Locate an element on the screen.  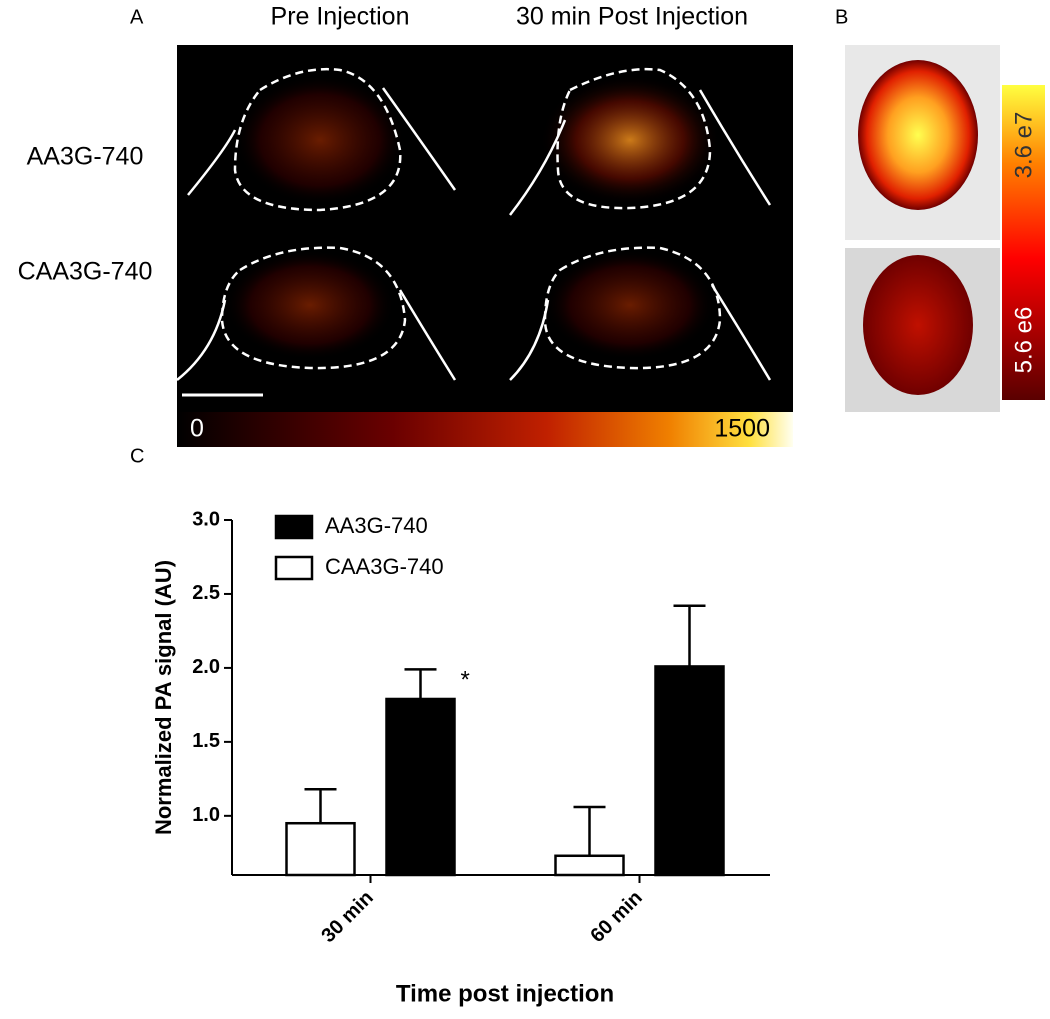
y-tick-label: 2.5 is located at coordinates (206, 593).